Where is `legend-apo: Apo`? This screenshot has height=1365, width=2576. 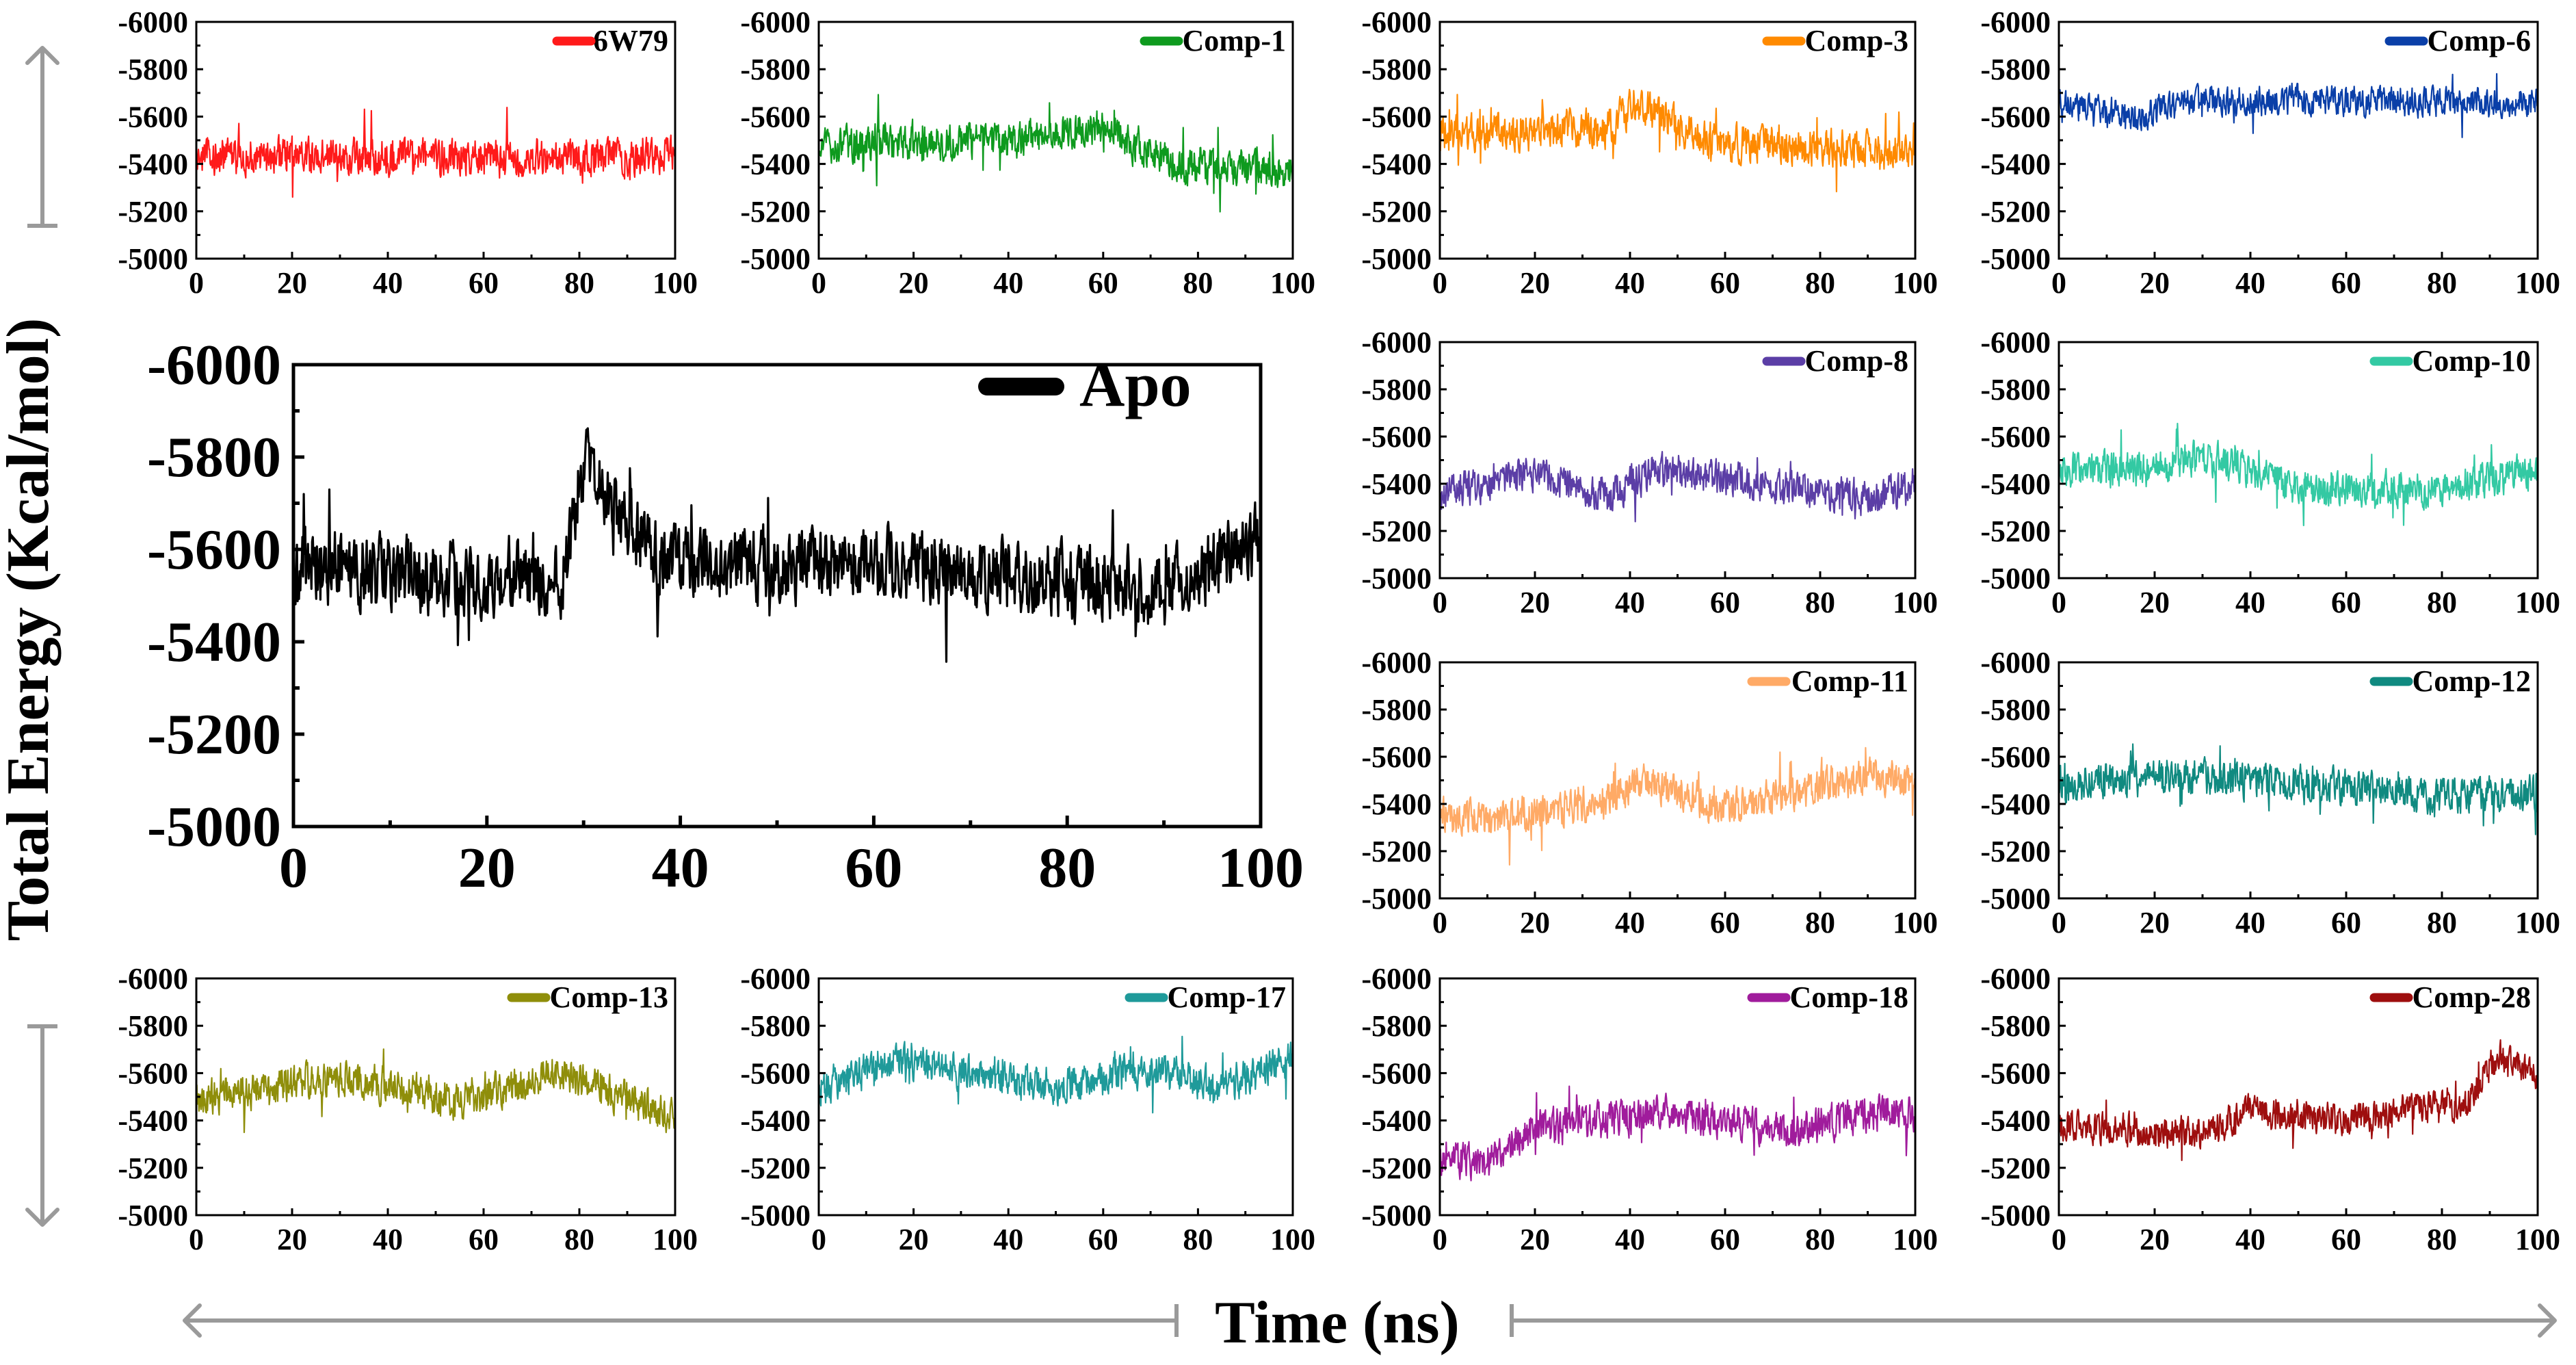 legend-apo: Apo is located at coordinates (1085, 384).